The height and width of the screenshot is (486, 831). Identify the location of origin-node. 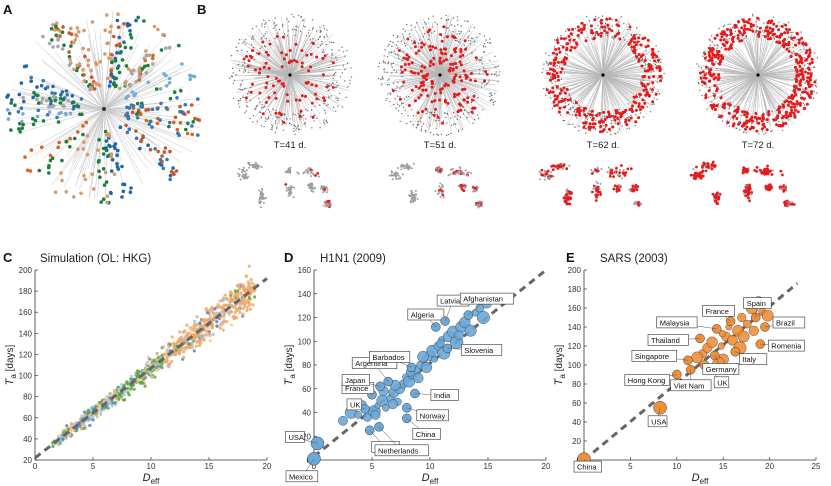
(758, 75).